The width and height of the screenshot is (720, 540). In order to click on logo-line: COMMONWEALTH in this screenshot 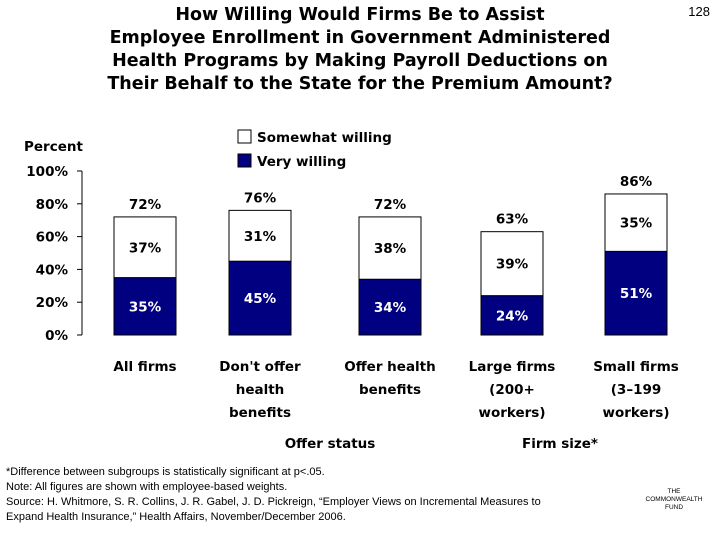, I will do `click(674, 499)`.